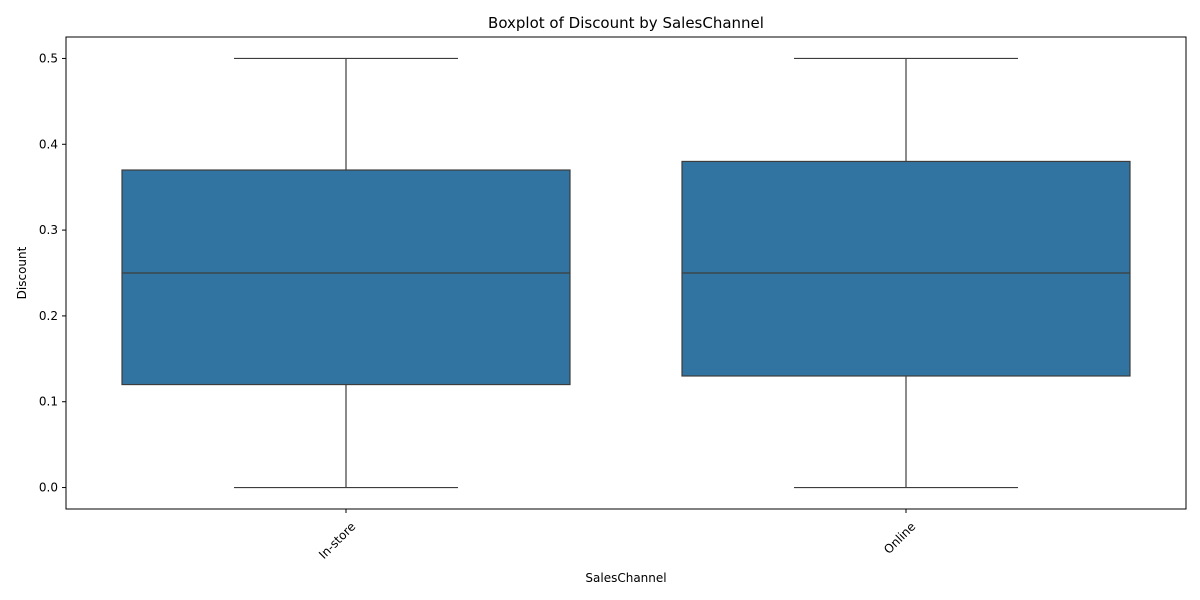  Describe the element at coordinates (48, 488) in the screenshot. I see `y-tick-label: 0.0` at that location.